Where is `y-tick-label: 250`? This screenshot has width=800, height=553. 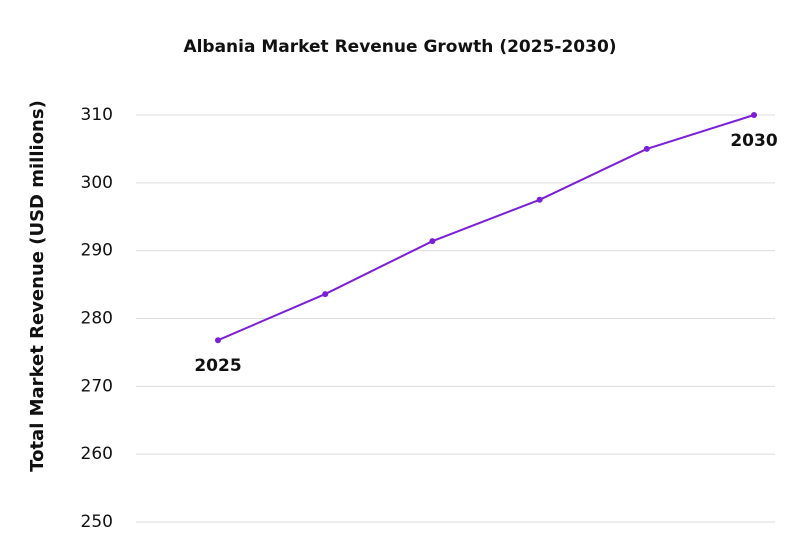
y-tick-label: 250 is located at coordinates (97, 522).